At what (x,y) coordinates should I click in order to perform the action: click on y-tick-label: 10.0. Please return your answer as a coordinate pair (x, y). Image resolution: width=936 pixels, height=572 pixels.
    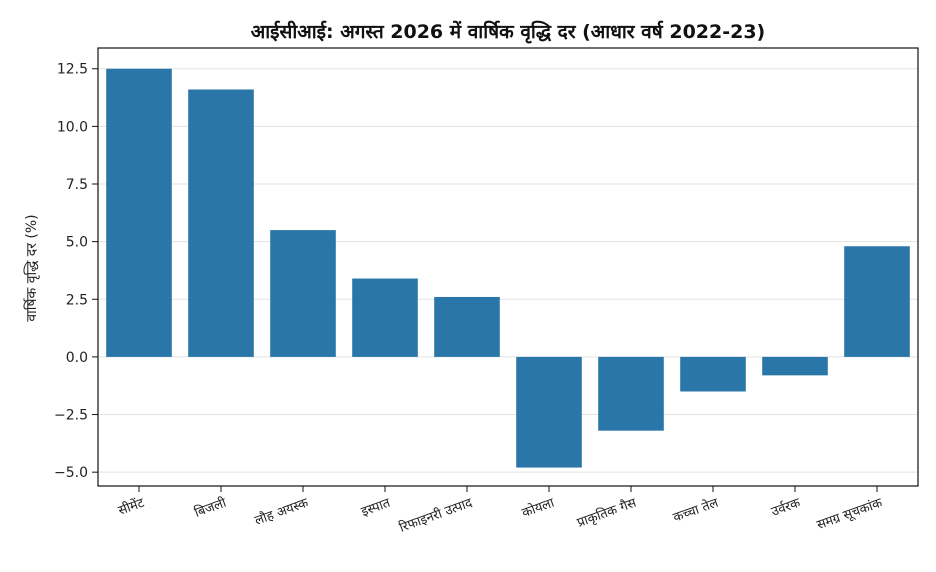
    Looking at the image, I should click on (72, 127).